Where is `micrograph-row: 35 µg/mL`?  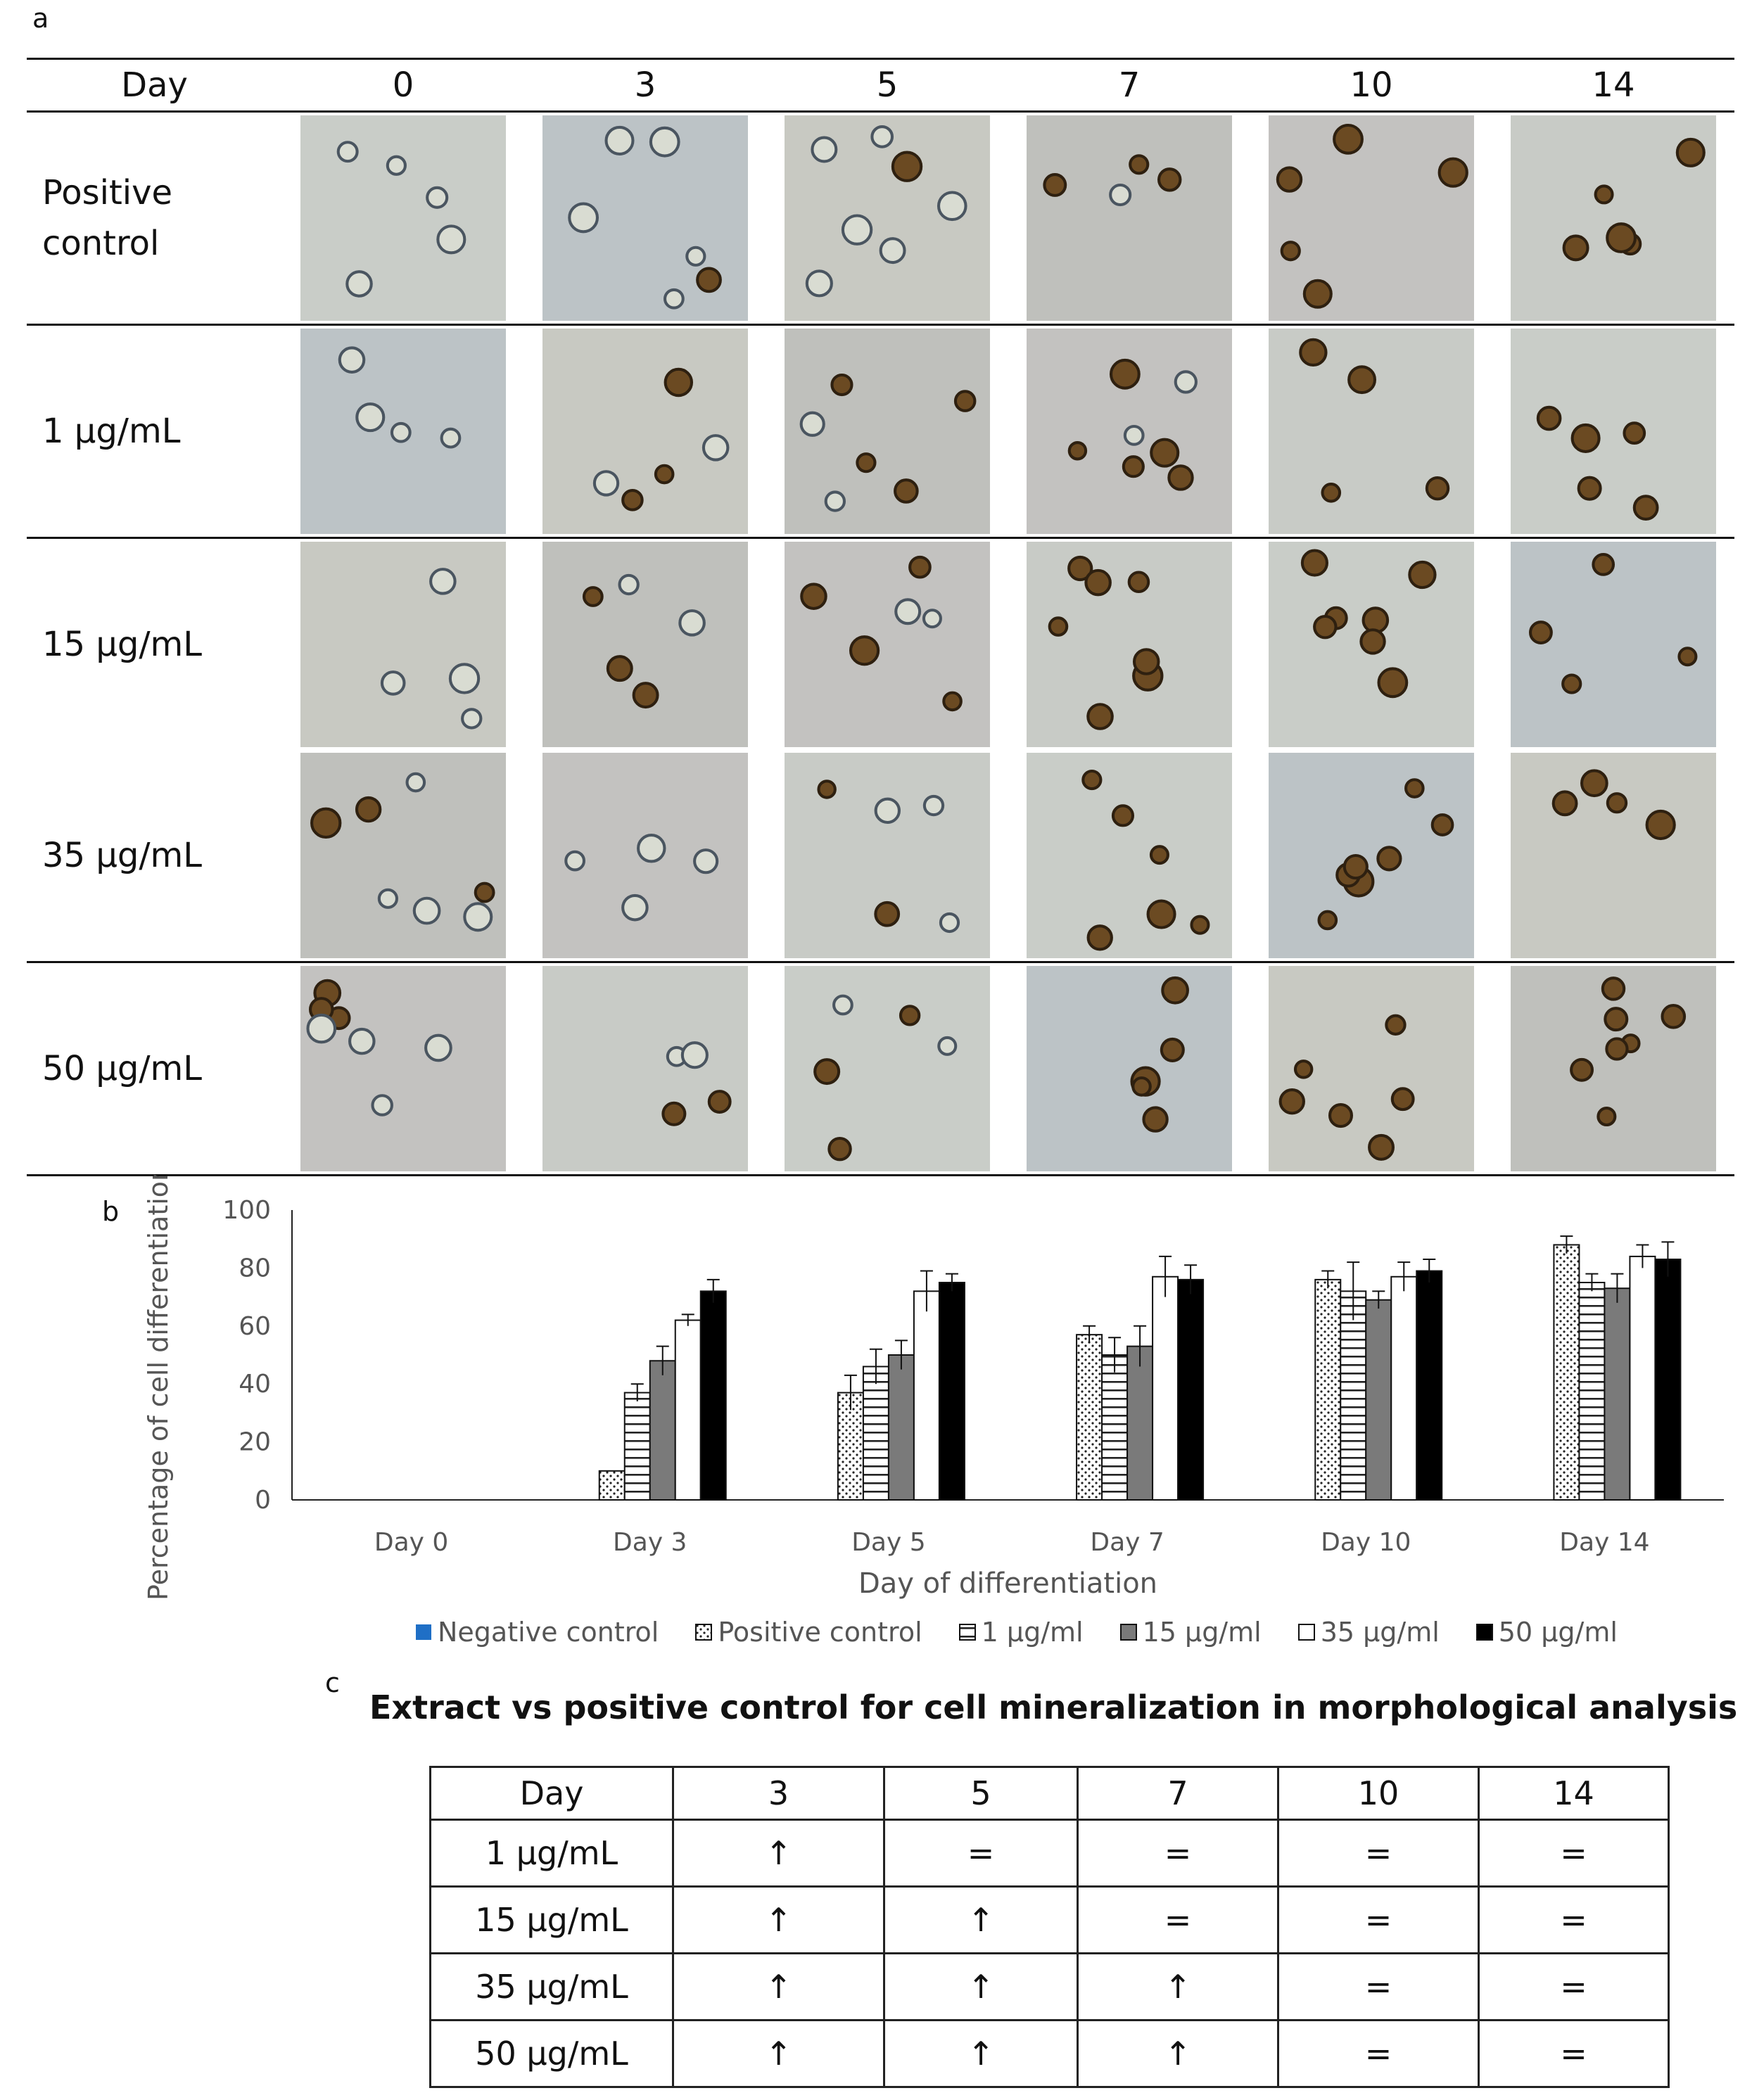 micrograph-row: 35 µg/mL is located at coordinates (880, 856).